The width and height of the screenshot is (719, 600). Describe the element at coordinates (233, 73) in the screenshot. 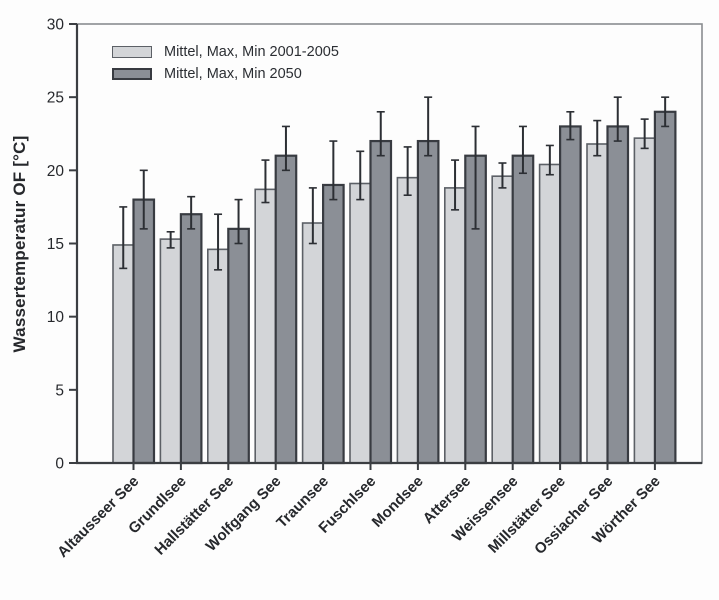

I see `legend-label-2050: Mittel, Max, Min 2050` at that location.